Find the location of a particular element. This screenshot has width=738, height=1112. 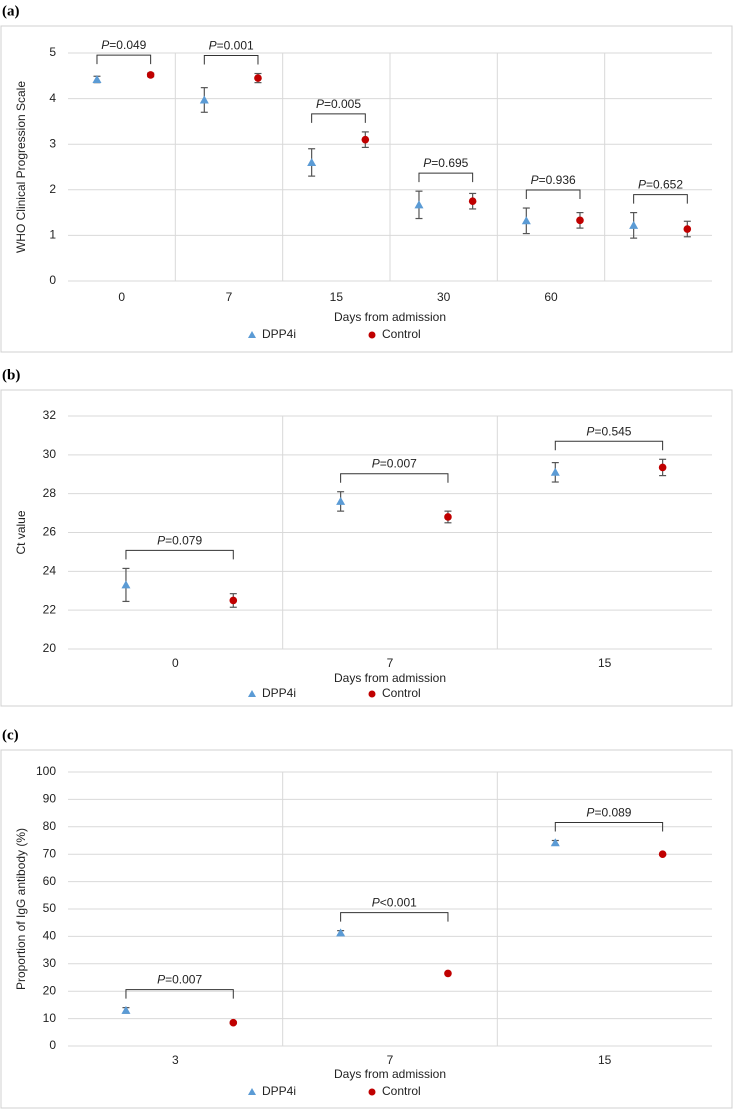

p-value: P=0.005 is located at coordinates (338, 104).